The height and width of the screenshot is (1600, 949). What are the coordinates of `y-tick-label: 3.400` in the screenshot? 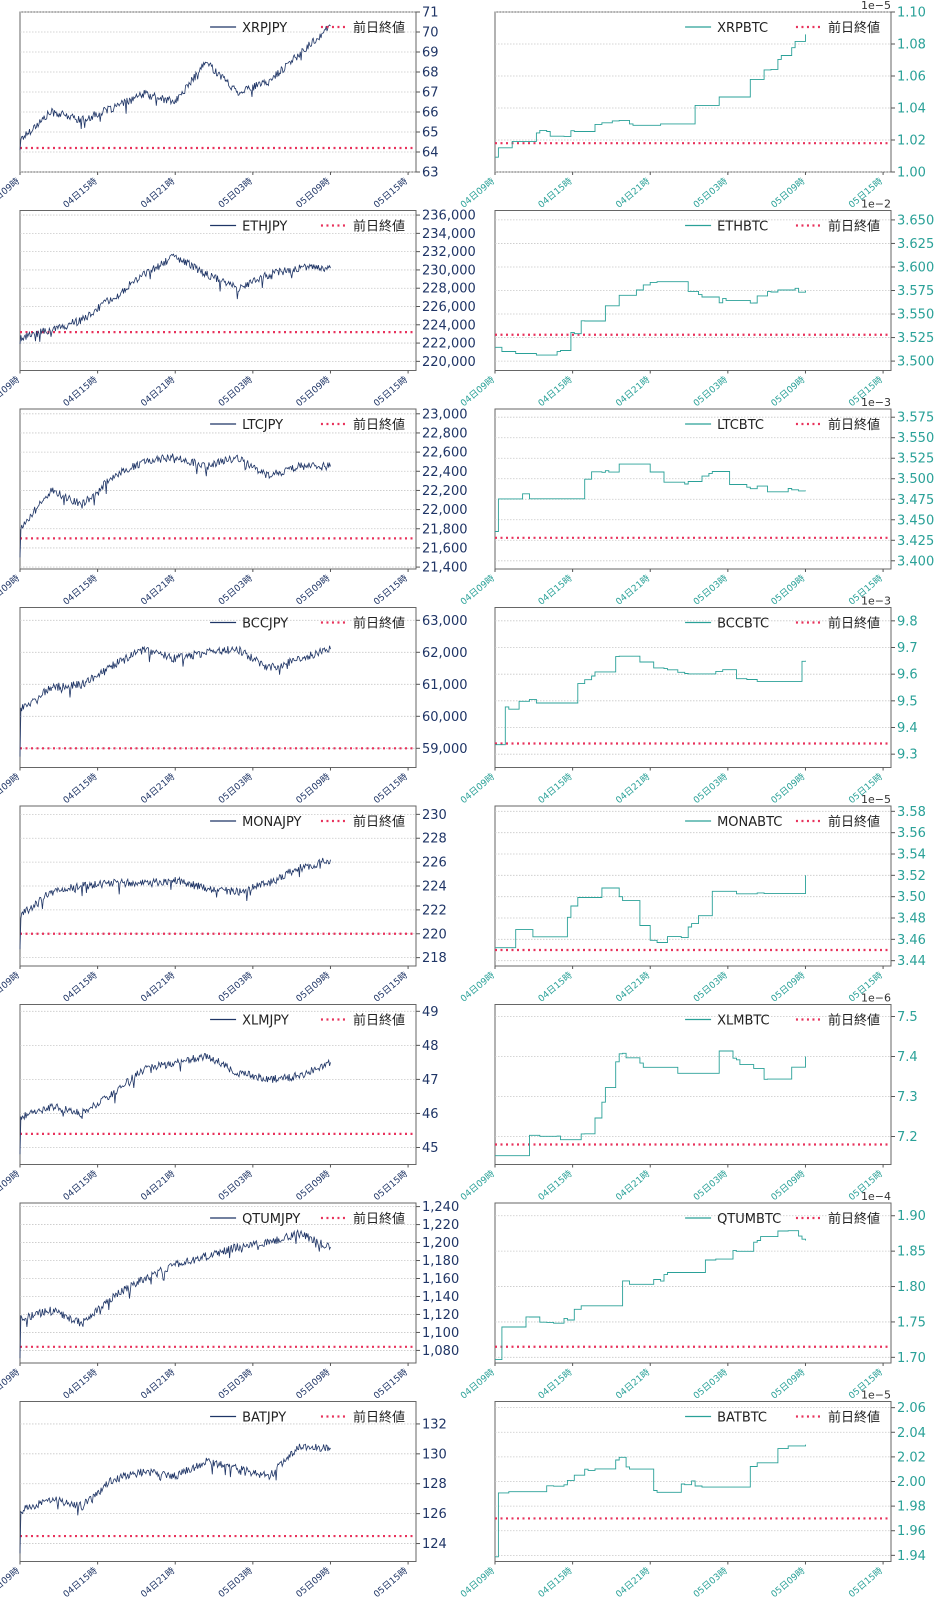 It's located at (915, 561).